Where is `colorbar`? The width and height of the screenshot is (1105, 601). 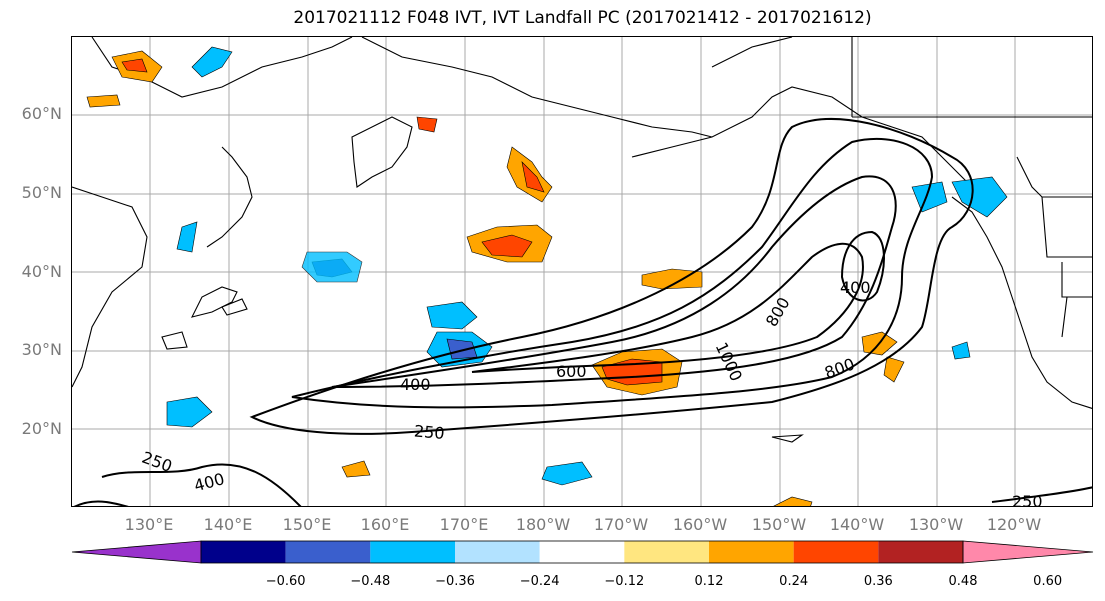
colorbar is located at coordinates (582, 552).